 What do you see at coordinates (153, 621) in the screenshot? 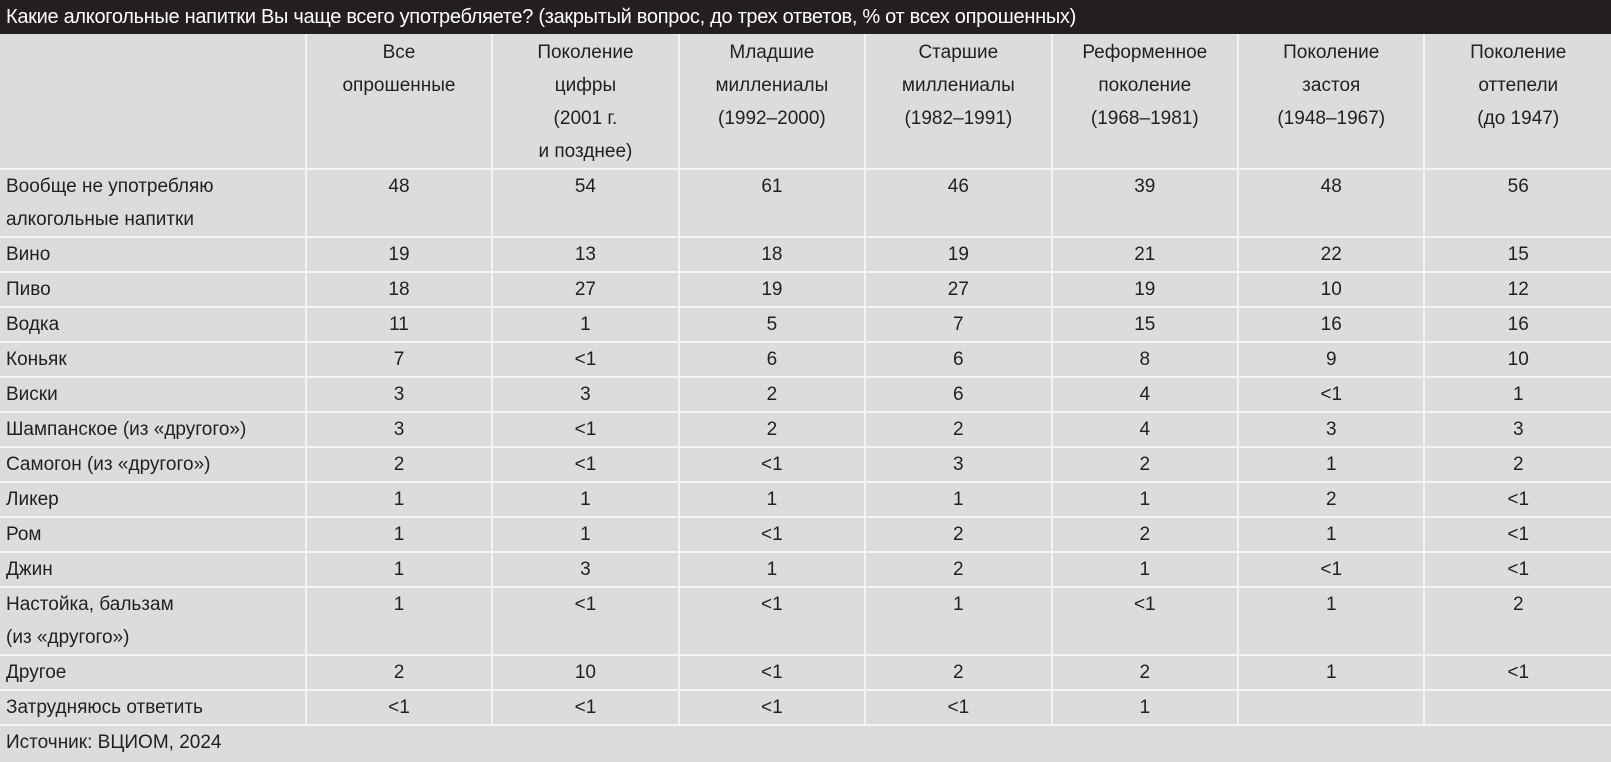
I see `row-label: Настойка, бальзам (из «другого»)` at bounding box center [153, 621].